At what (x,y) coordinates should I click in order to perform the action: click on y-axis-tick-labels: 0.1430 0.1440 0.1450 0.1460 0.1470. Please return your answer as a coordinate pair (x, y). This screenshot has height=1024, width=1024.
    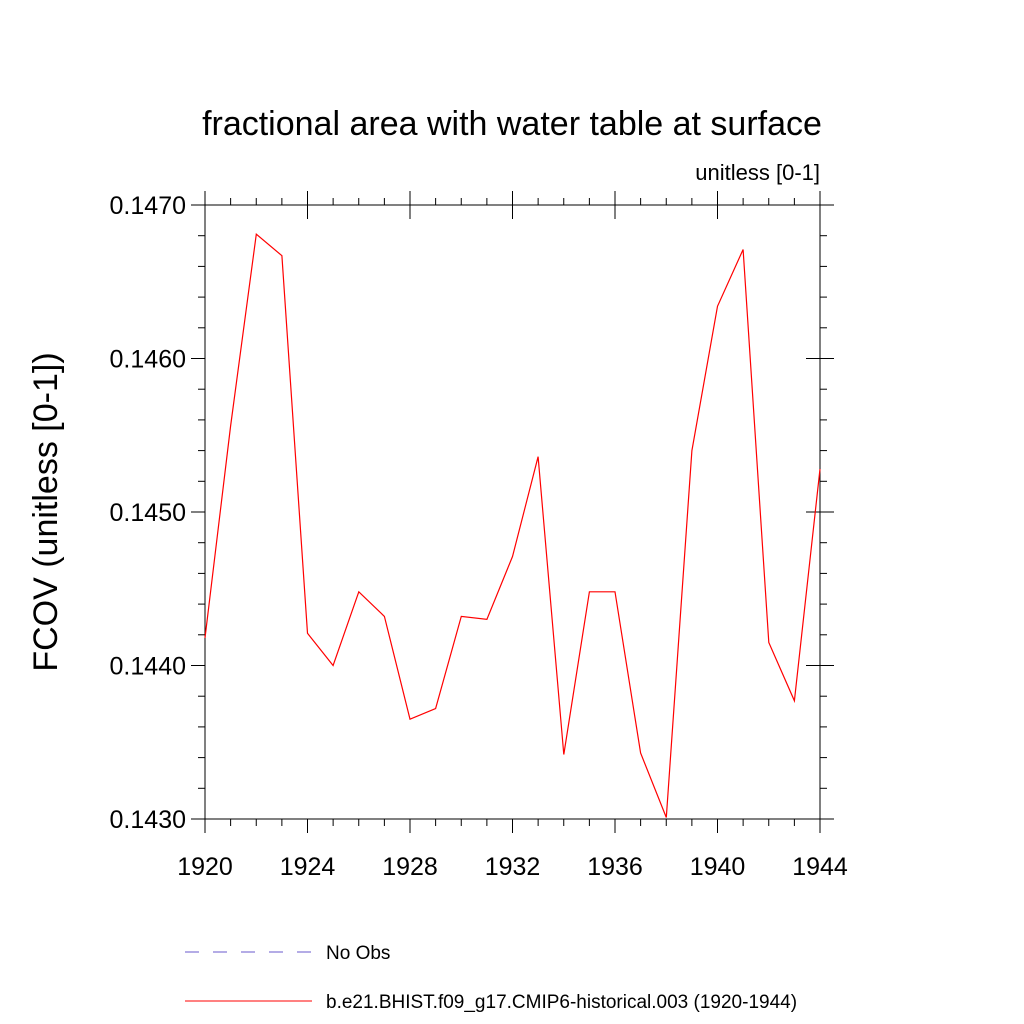
    Looking at the image, I should click on (148, 513).